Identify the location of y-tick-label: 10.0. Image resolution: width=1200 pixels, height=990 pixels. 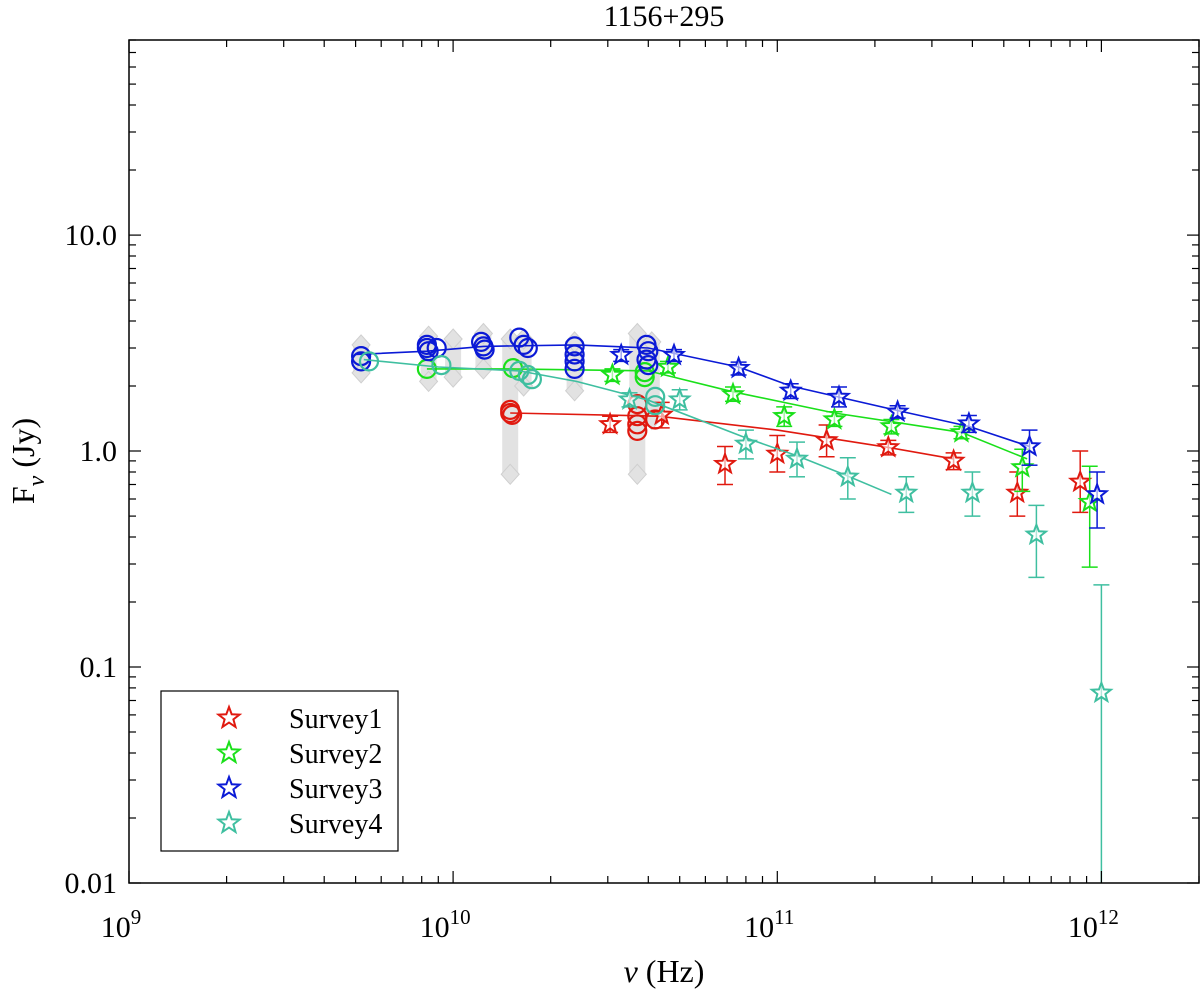
(91, 235).